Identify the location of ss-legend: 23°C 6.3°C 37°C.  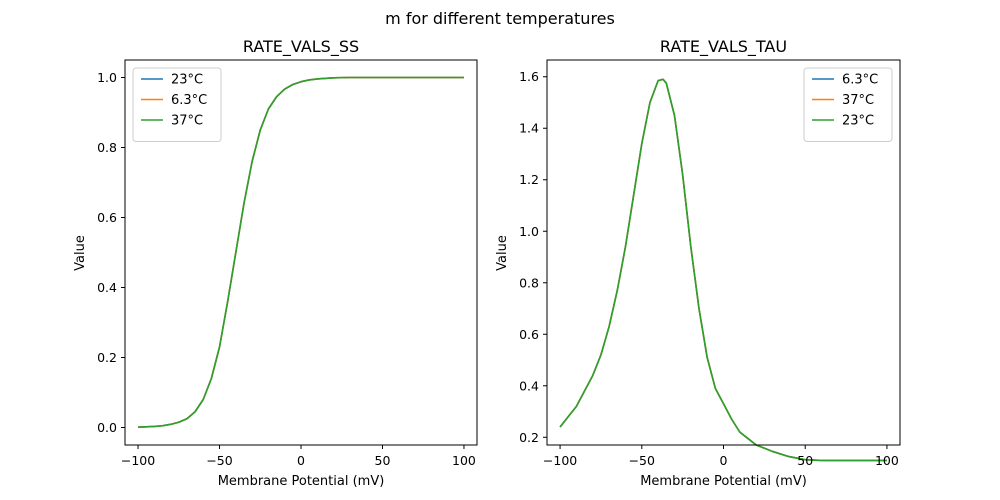
(177, 104).